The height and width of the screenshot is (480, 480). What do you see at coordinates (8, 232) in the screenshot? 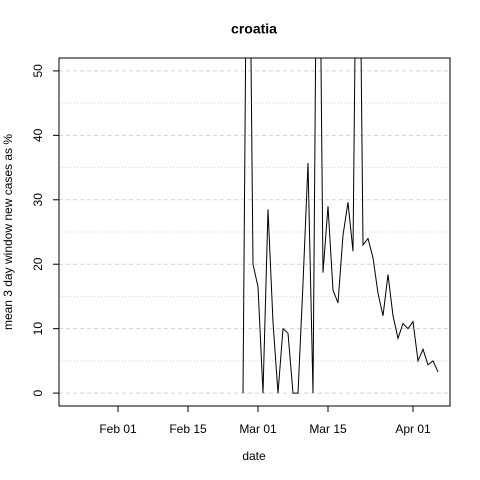
I see `y-axis-label: mean 3 day window new cases as %` at bounding box center [8, 232].